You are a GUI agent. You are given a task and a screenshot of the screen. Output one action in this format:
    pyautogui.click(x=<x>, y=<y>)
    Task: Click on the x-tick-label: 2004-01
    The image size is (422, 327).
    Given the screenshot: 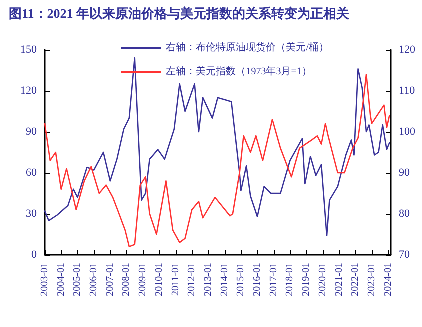 What is the action you would take?
    pyautogui.click(x=61, y=279)
    